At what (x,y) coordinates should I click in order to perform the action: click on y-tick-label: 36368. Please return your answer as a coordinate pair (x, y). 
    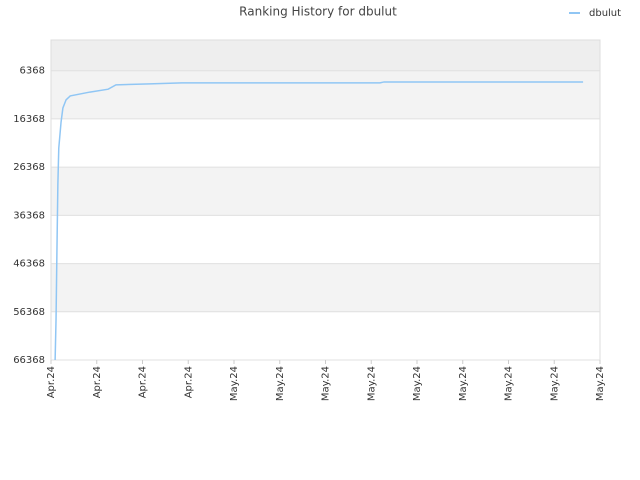
    Looking at the image, I should click on (29, 215).